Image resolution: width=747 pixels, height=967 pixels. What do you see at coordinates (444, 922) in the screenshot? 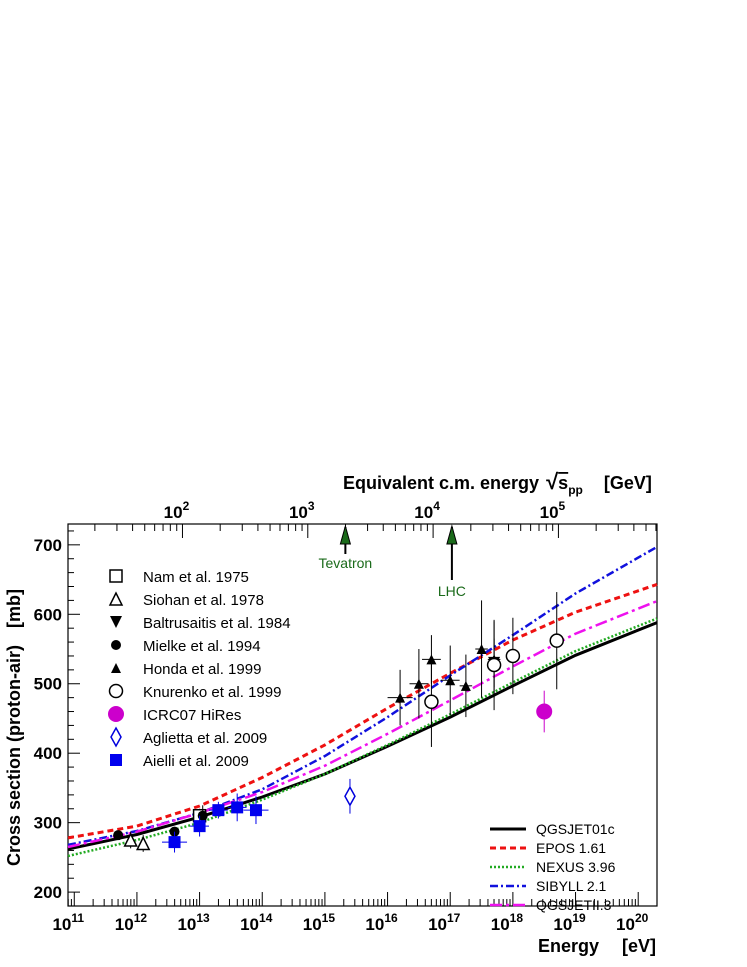
I see `x-tick-label: 1017` at bounding box center [444, 922].